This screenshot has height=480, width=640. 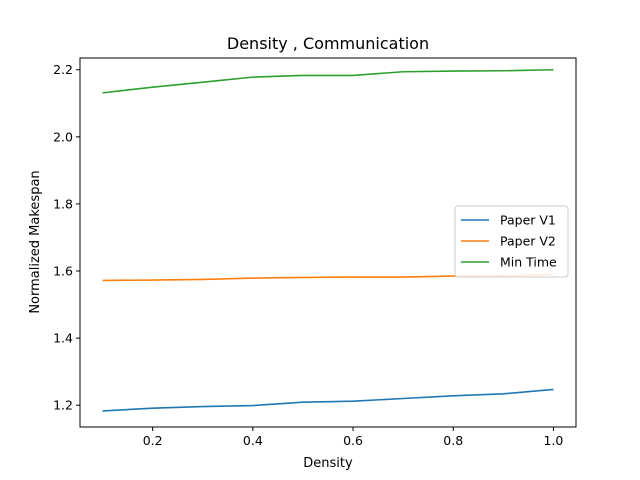 I want to click on y-axis: 1.2 1.4 1.6 1.8 2.0 2.2, so click(x=66, y=237).